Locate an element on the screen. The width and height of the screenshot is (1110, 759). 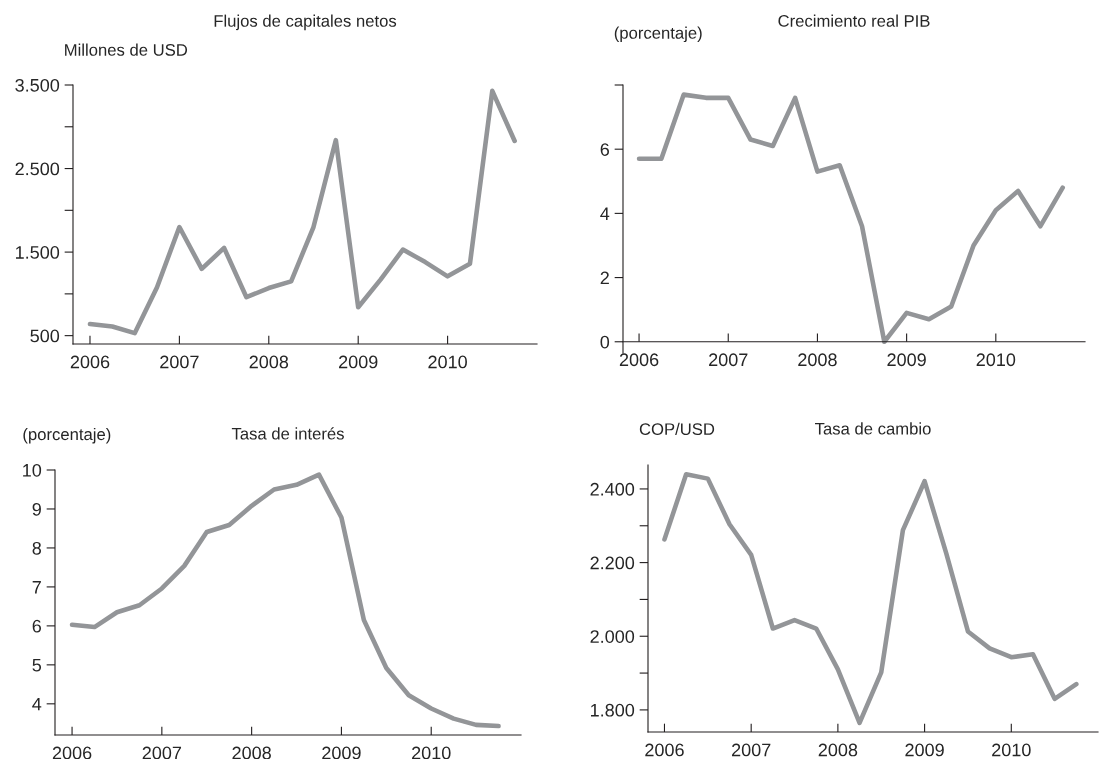
y-tick-label: 2.400 is located at coordinates (612, 489).